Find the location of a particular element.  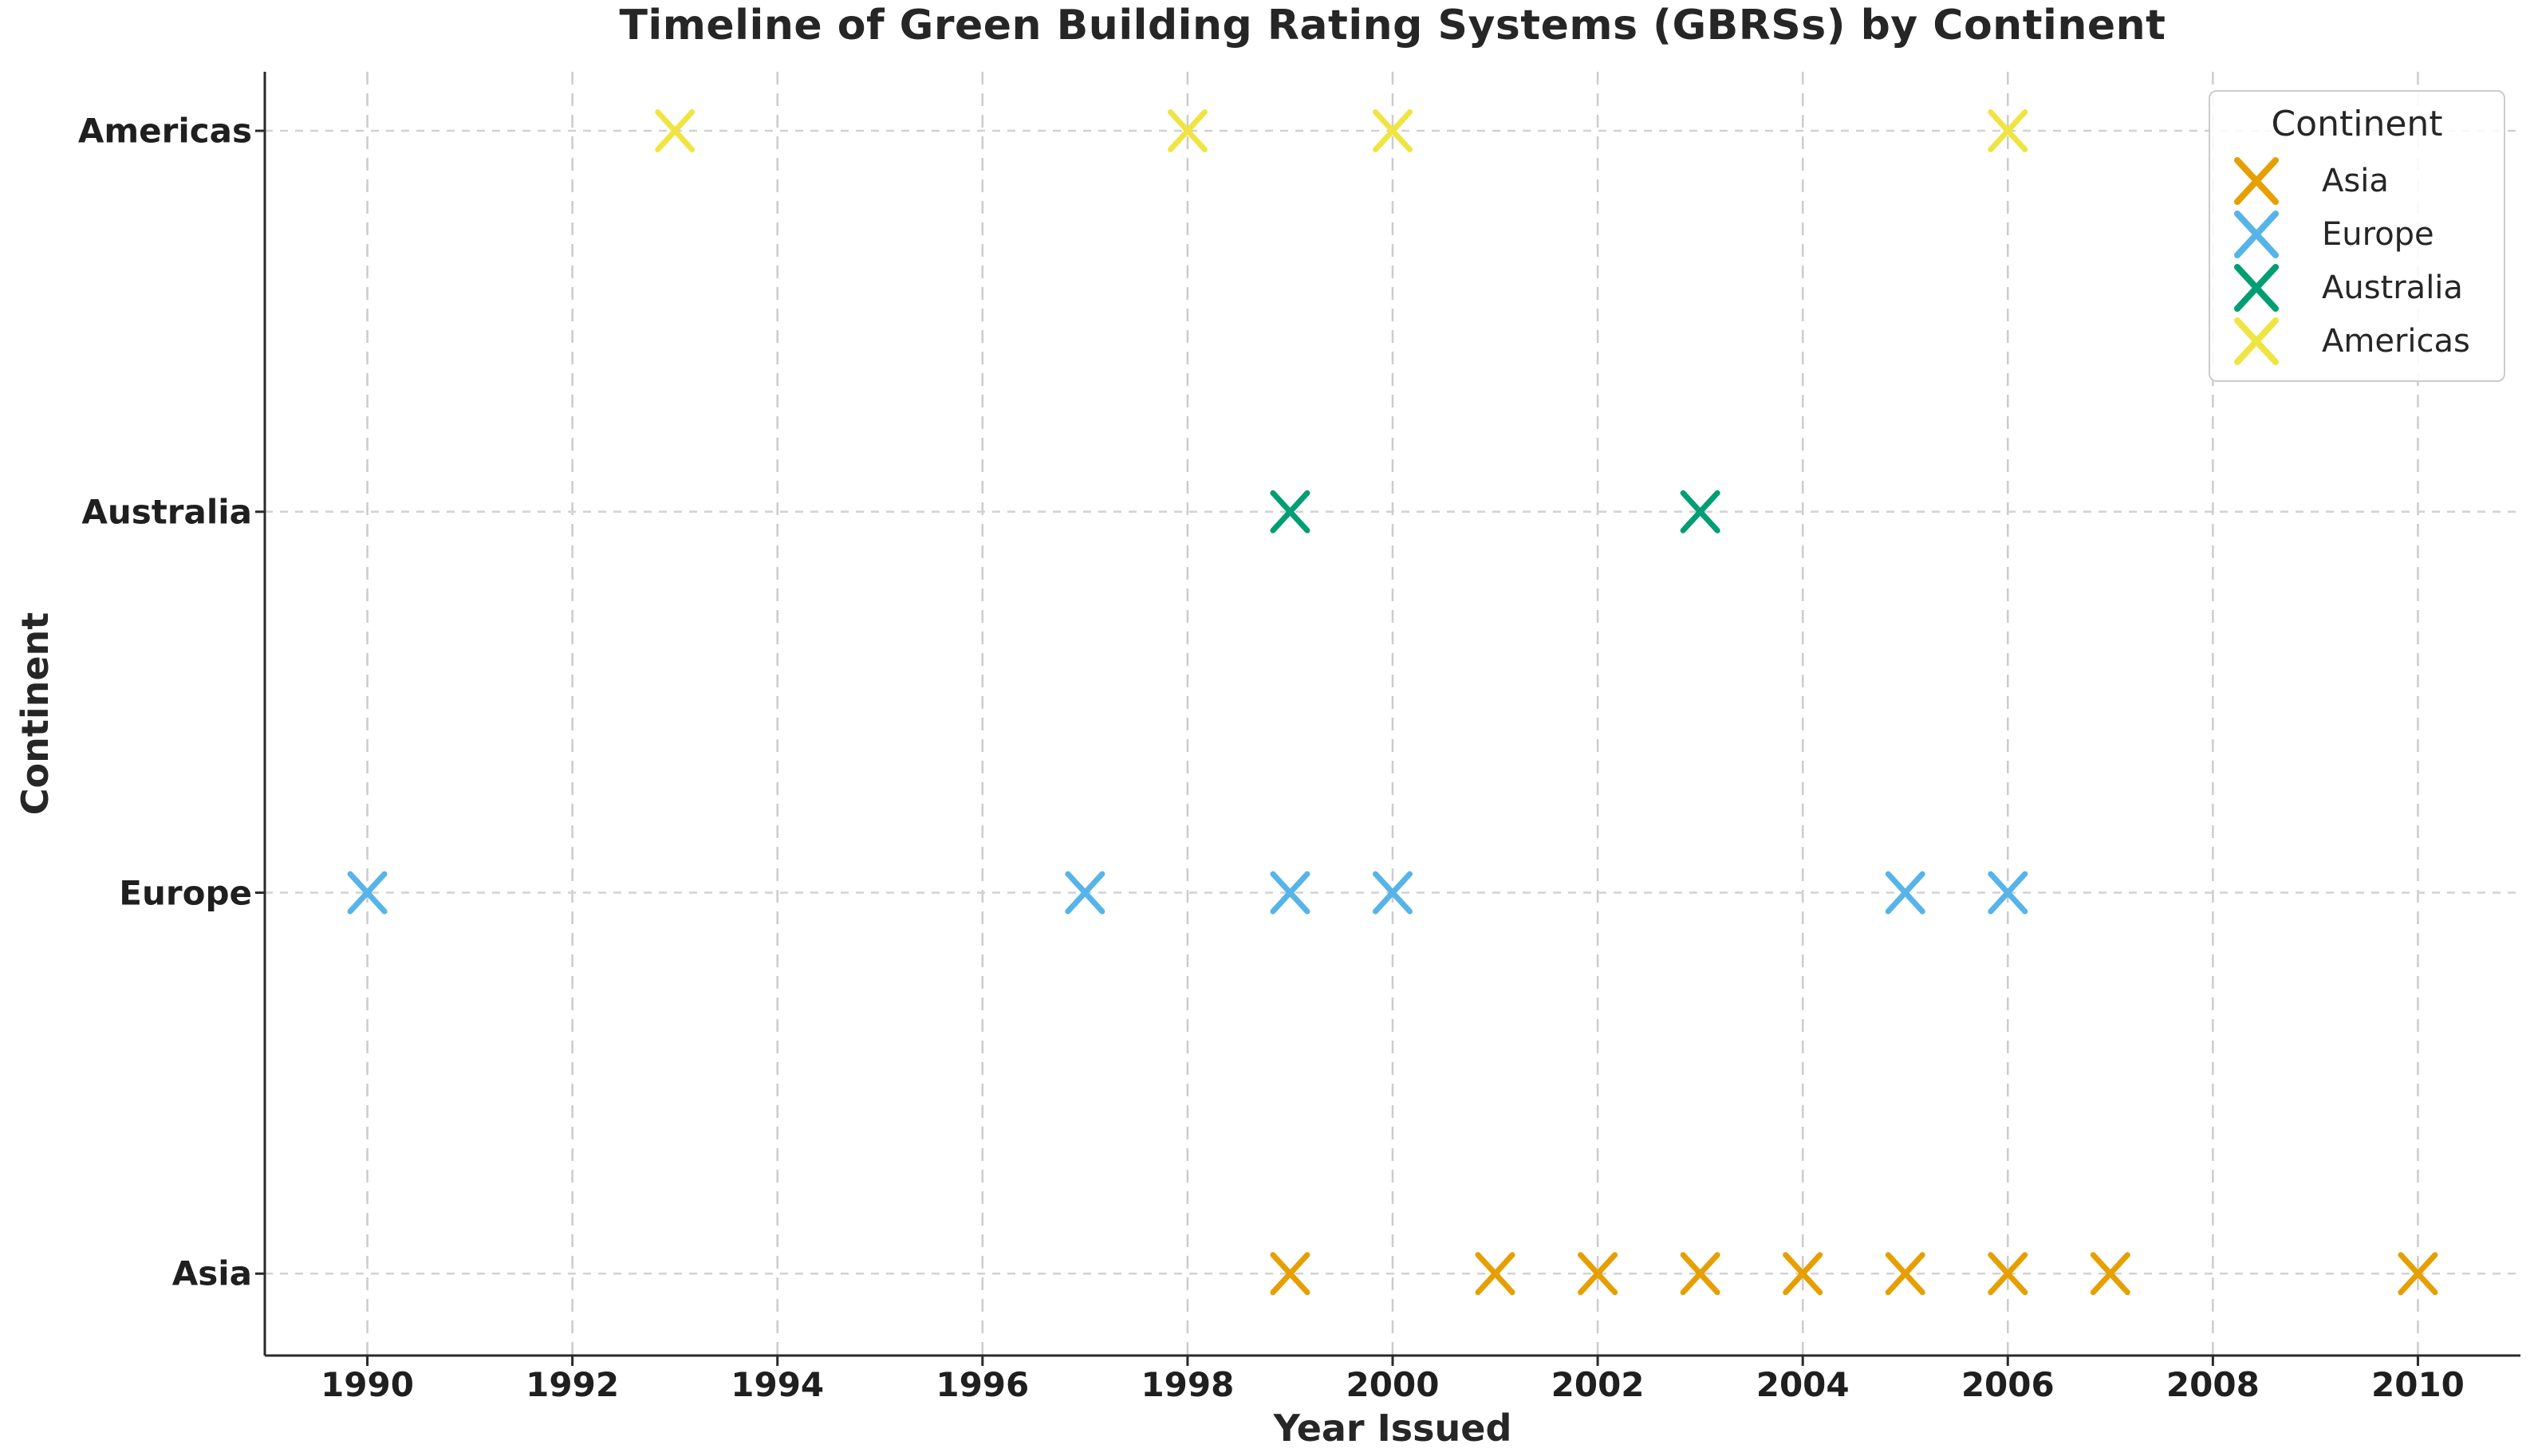

x-tick-label: 1998 is located at coordinates (1188, 1384).